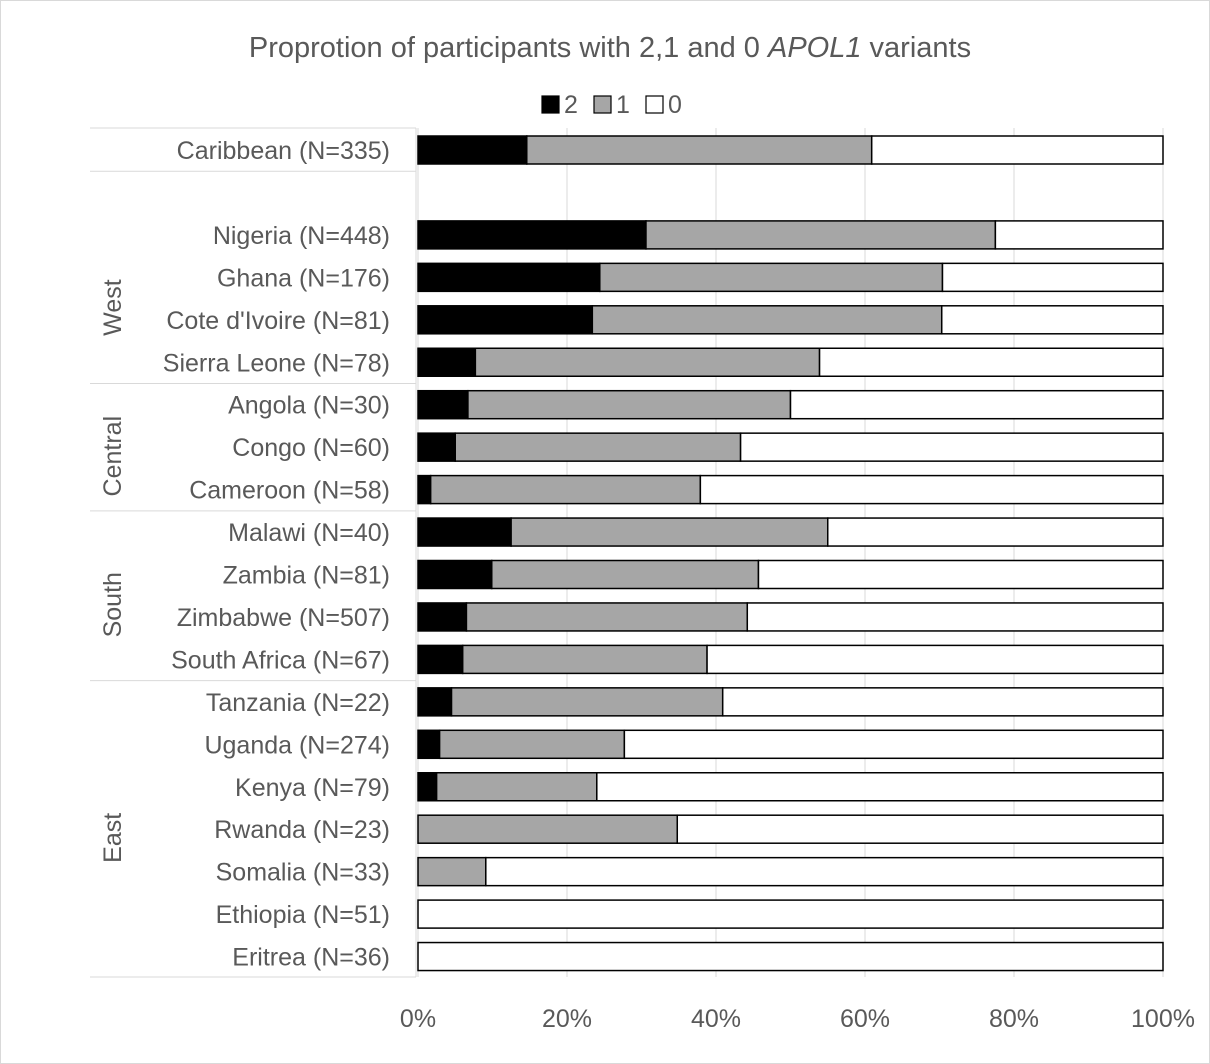 The image size is (1210, 1064). What do you see at coordinates (623, 105) in the screenshot?
I see `legend-label-1: 1` at bounding box center [623, 105].